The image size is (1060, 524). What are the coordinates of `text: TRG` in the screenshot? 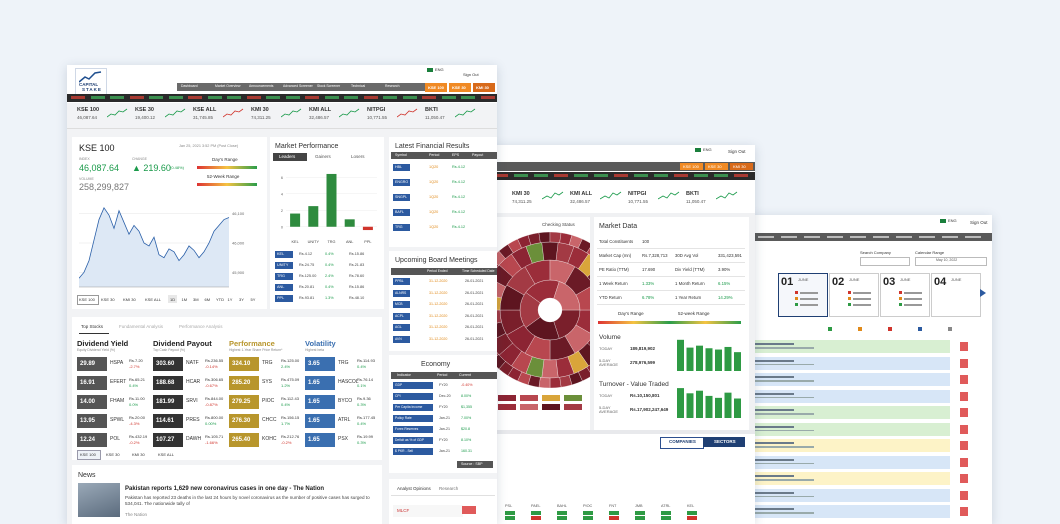 It's located at (281, 276).